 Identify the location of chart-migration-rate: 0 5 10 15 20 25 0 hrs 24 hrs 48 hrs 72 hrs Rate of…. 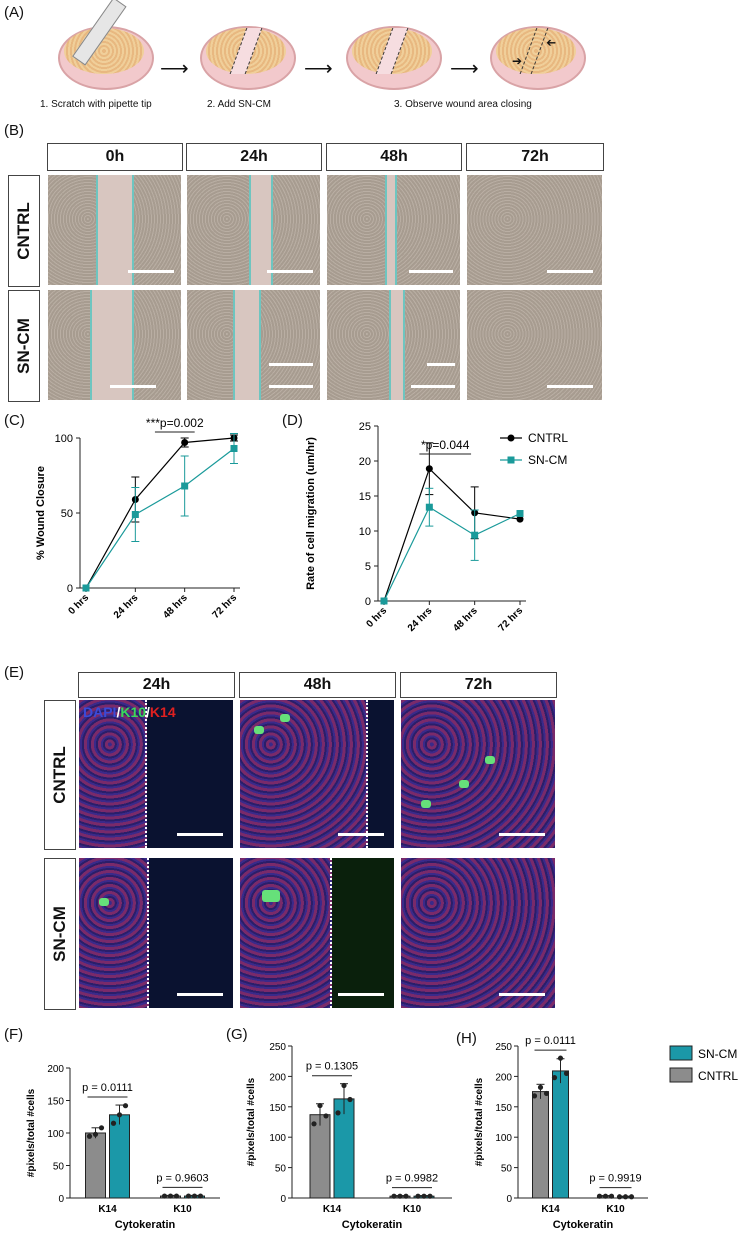
(436, 527).